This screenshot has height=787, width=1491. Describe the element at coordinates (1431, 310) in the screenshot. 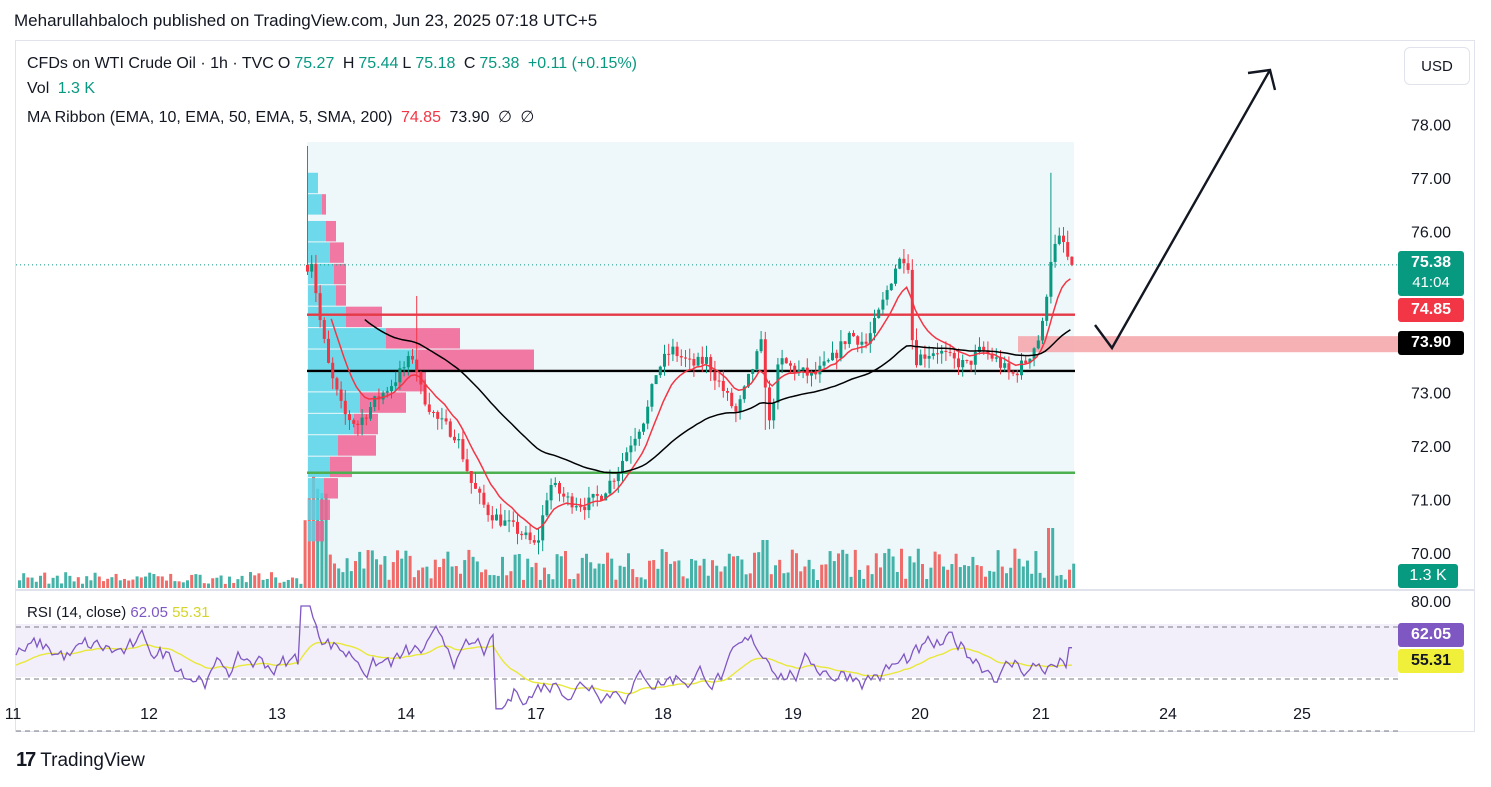

I see `ema10-price-label: 74.85` at that location.